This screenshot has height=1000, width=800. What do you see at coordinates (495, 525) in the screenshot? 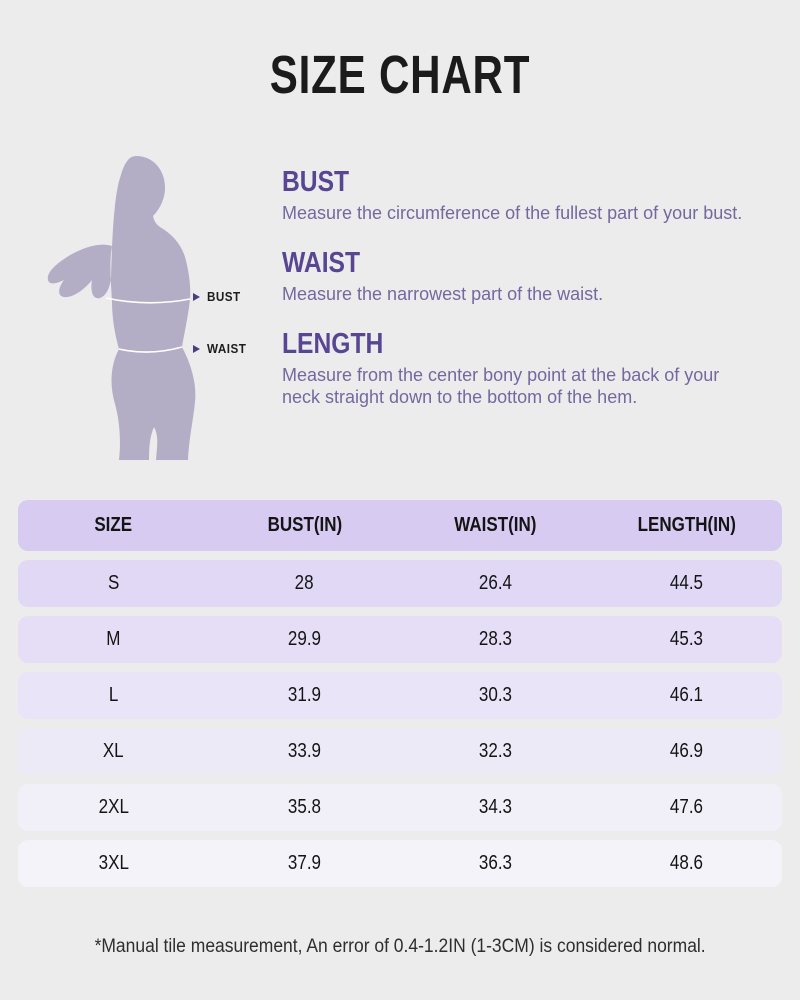
I see `header-waist: WAIST(IN)` at bounding box center [495, 525].